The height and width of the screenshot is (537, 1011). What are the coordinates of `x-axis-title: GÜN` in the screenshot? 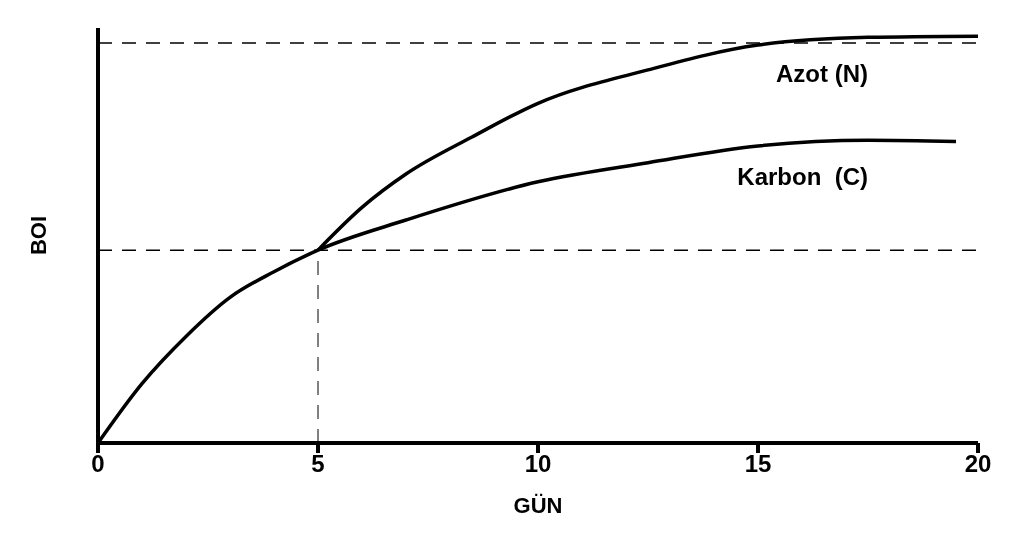 It's located at (538, 505).